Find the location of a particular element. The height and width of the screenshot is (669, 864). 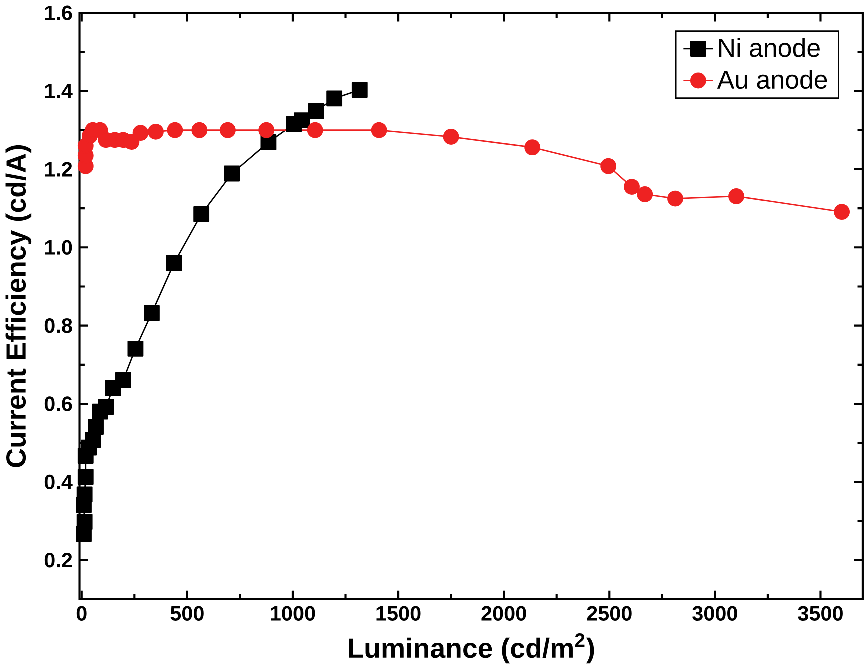

x-tick-label: 1500 is located at coordinates (398, 613).